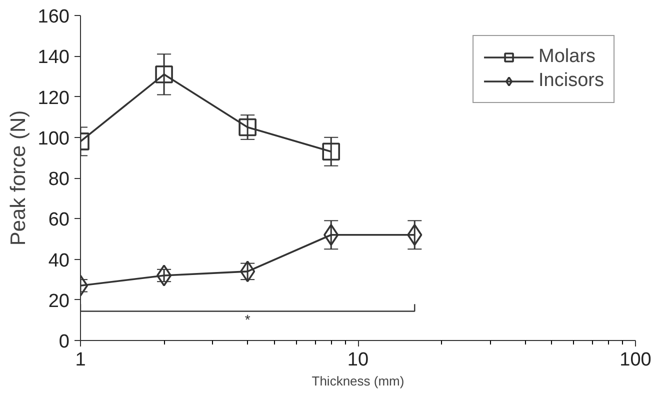 This screenshot has width=668, height=403. I want to click on legend-label: Incisors, so click(571, 81).